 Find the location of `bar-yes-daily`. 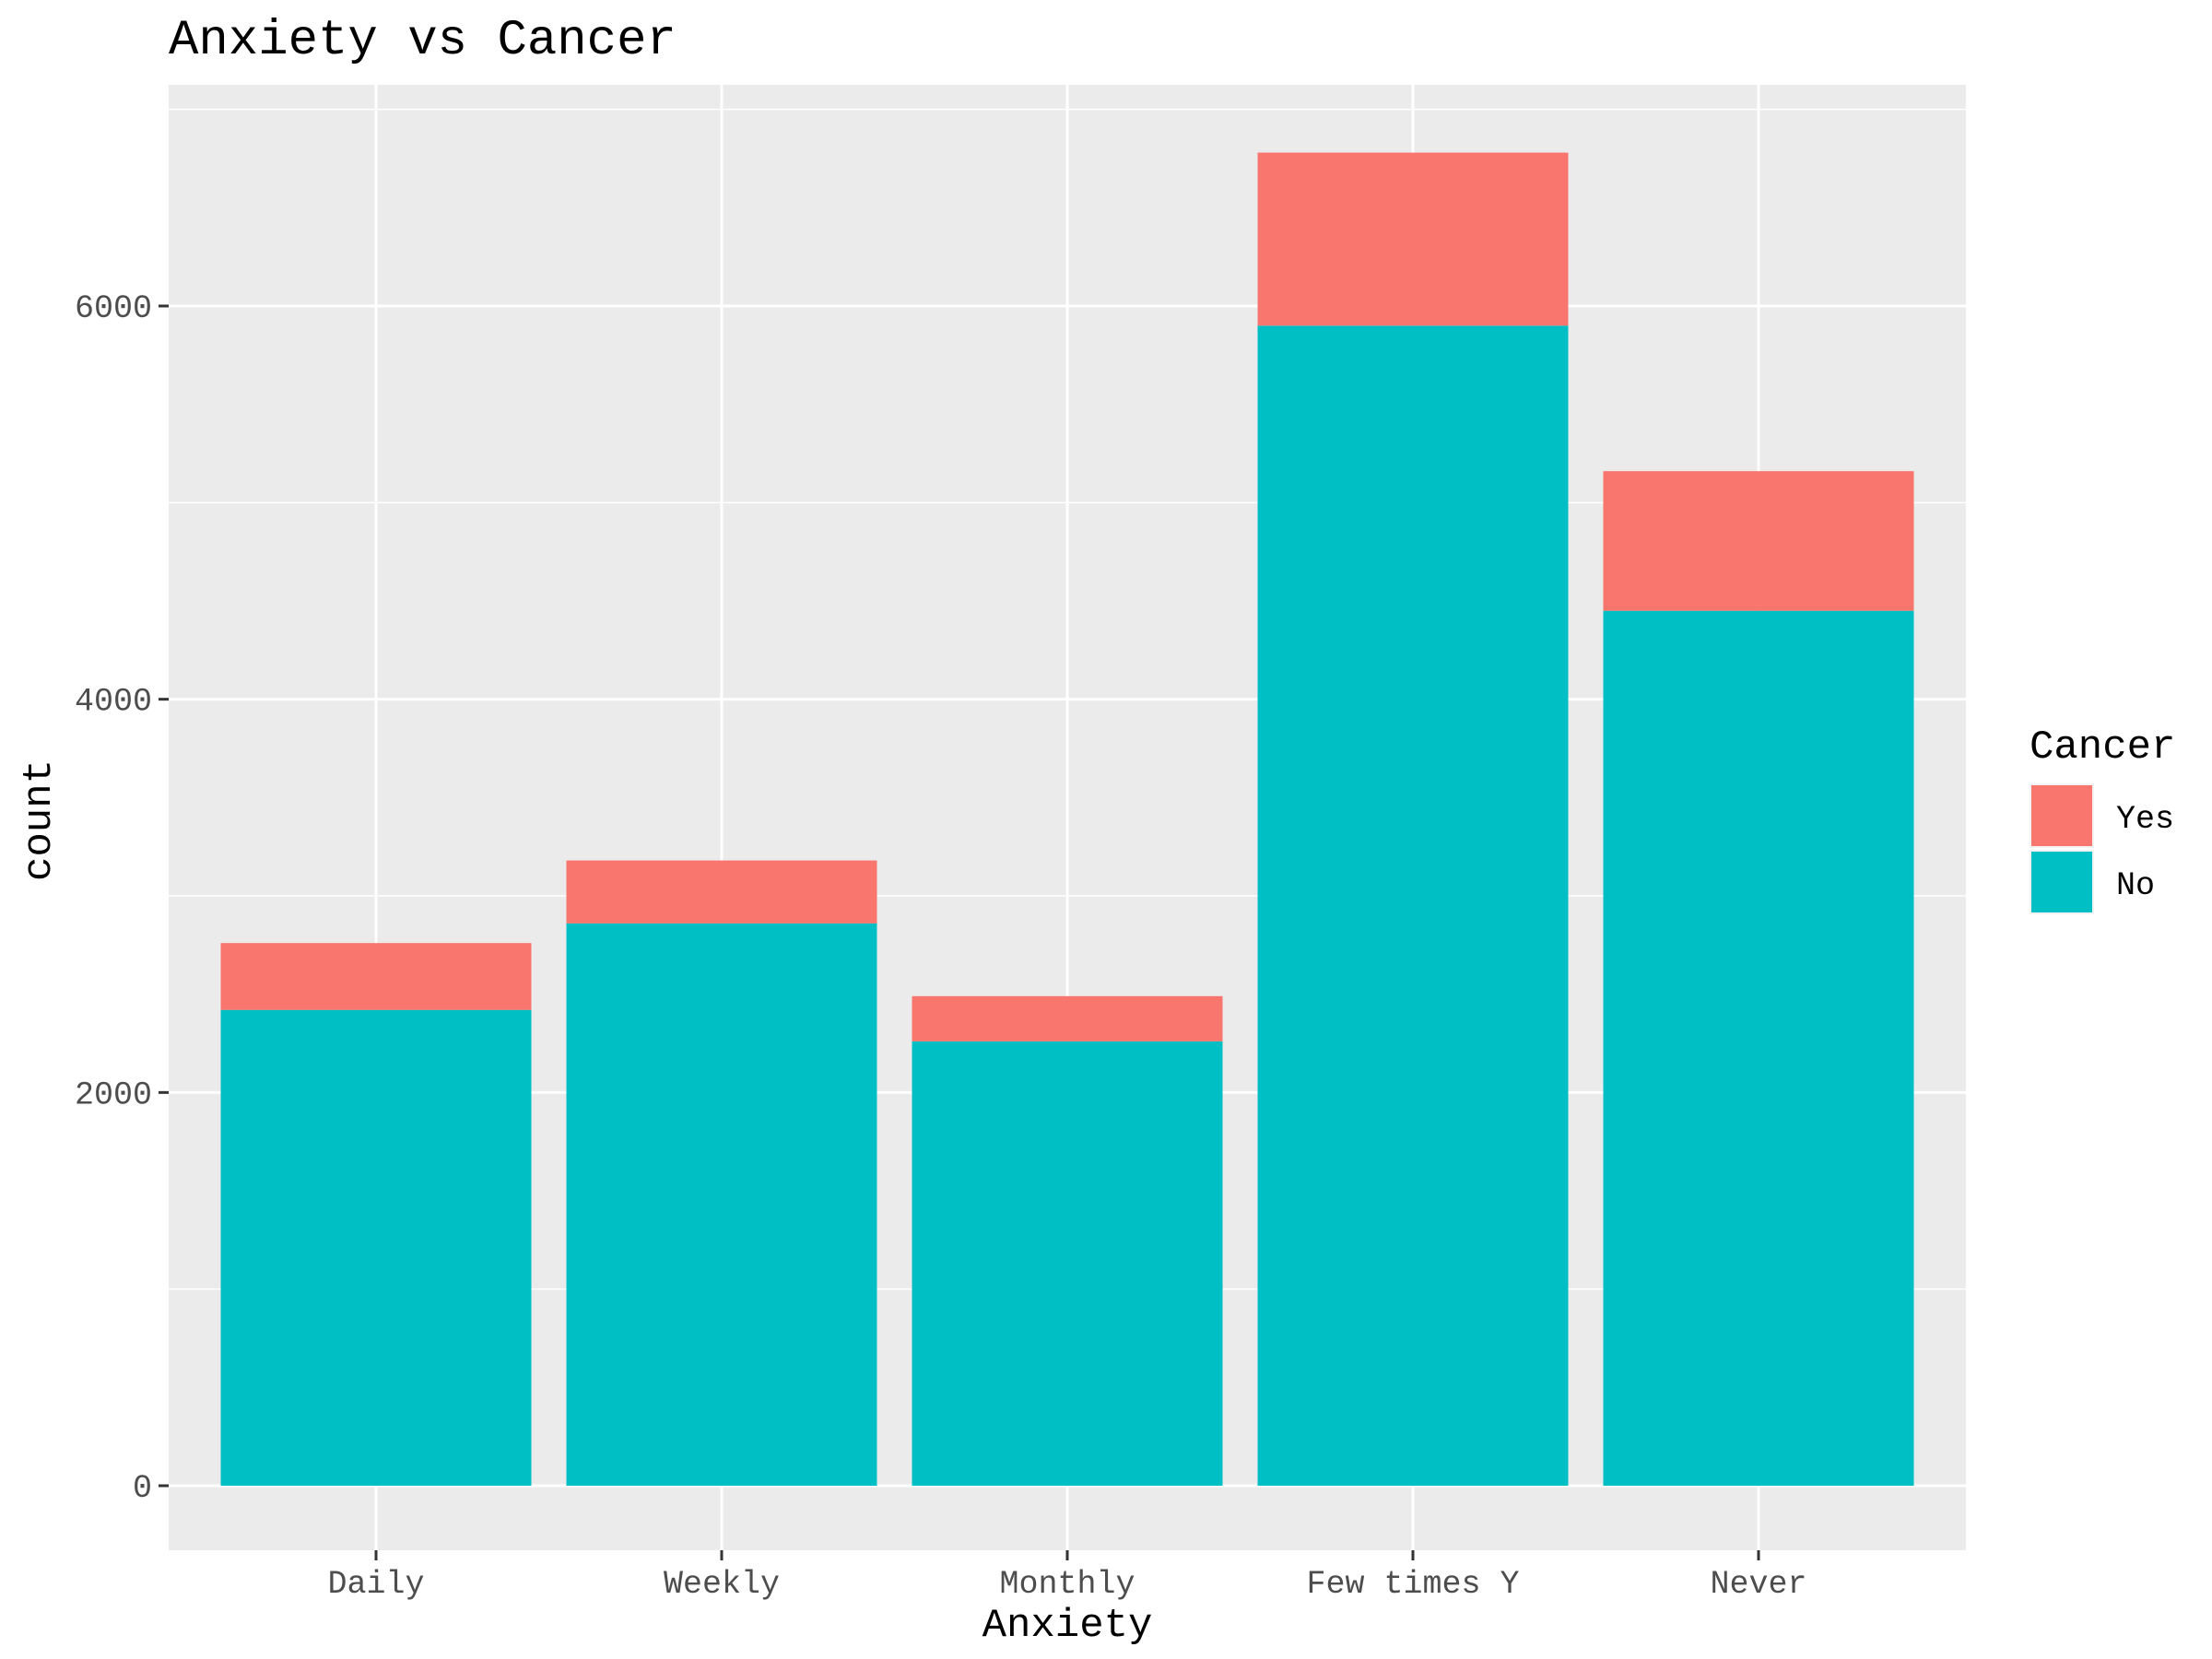

bar-yes-daily is located at coordinates (376, 976).